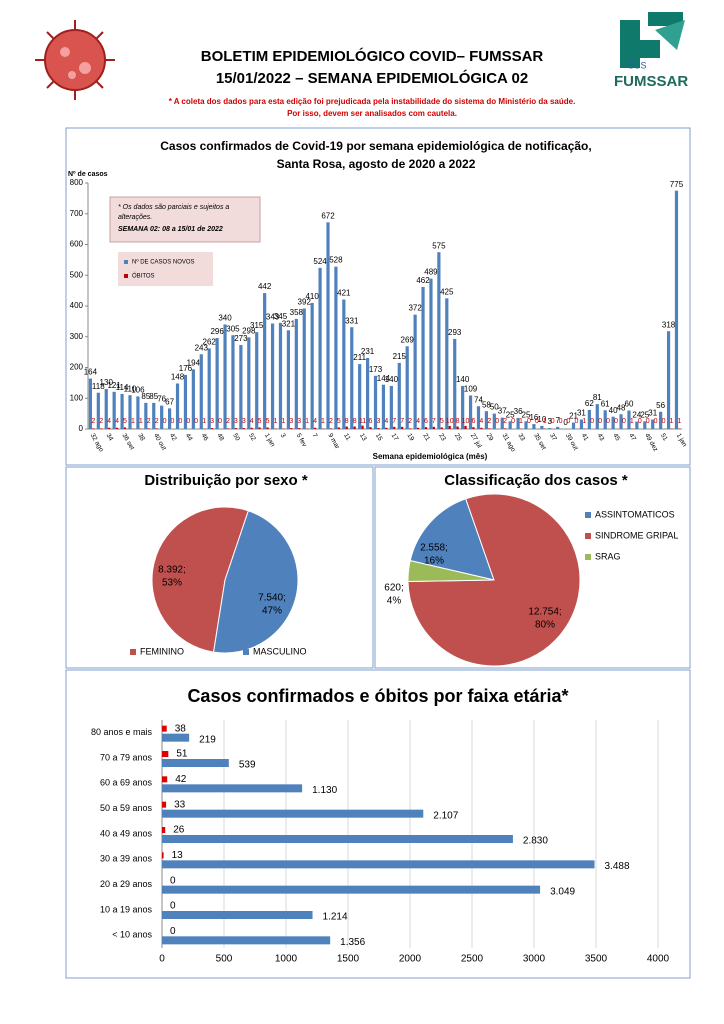  What do you see at coordinates (143, 276) in the screenshot?
I see `legend-label: ÓBITOS` at bounding box center [143, 276].